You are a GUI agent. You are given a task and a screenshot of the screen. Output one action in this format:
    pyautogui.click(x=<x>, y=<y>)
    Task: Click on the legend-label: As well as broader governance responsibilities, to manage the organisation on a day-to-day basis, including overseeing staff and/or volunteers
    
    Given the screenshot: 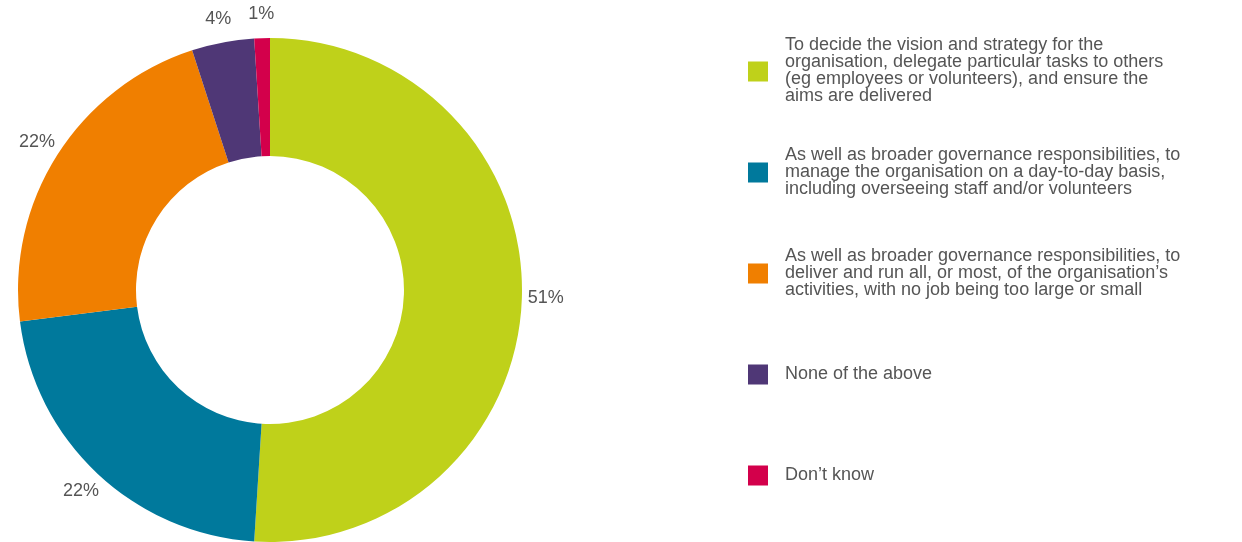 What is the action you would take?
    pyautogui.click(x=983, y=170)
    